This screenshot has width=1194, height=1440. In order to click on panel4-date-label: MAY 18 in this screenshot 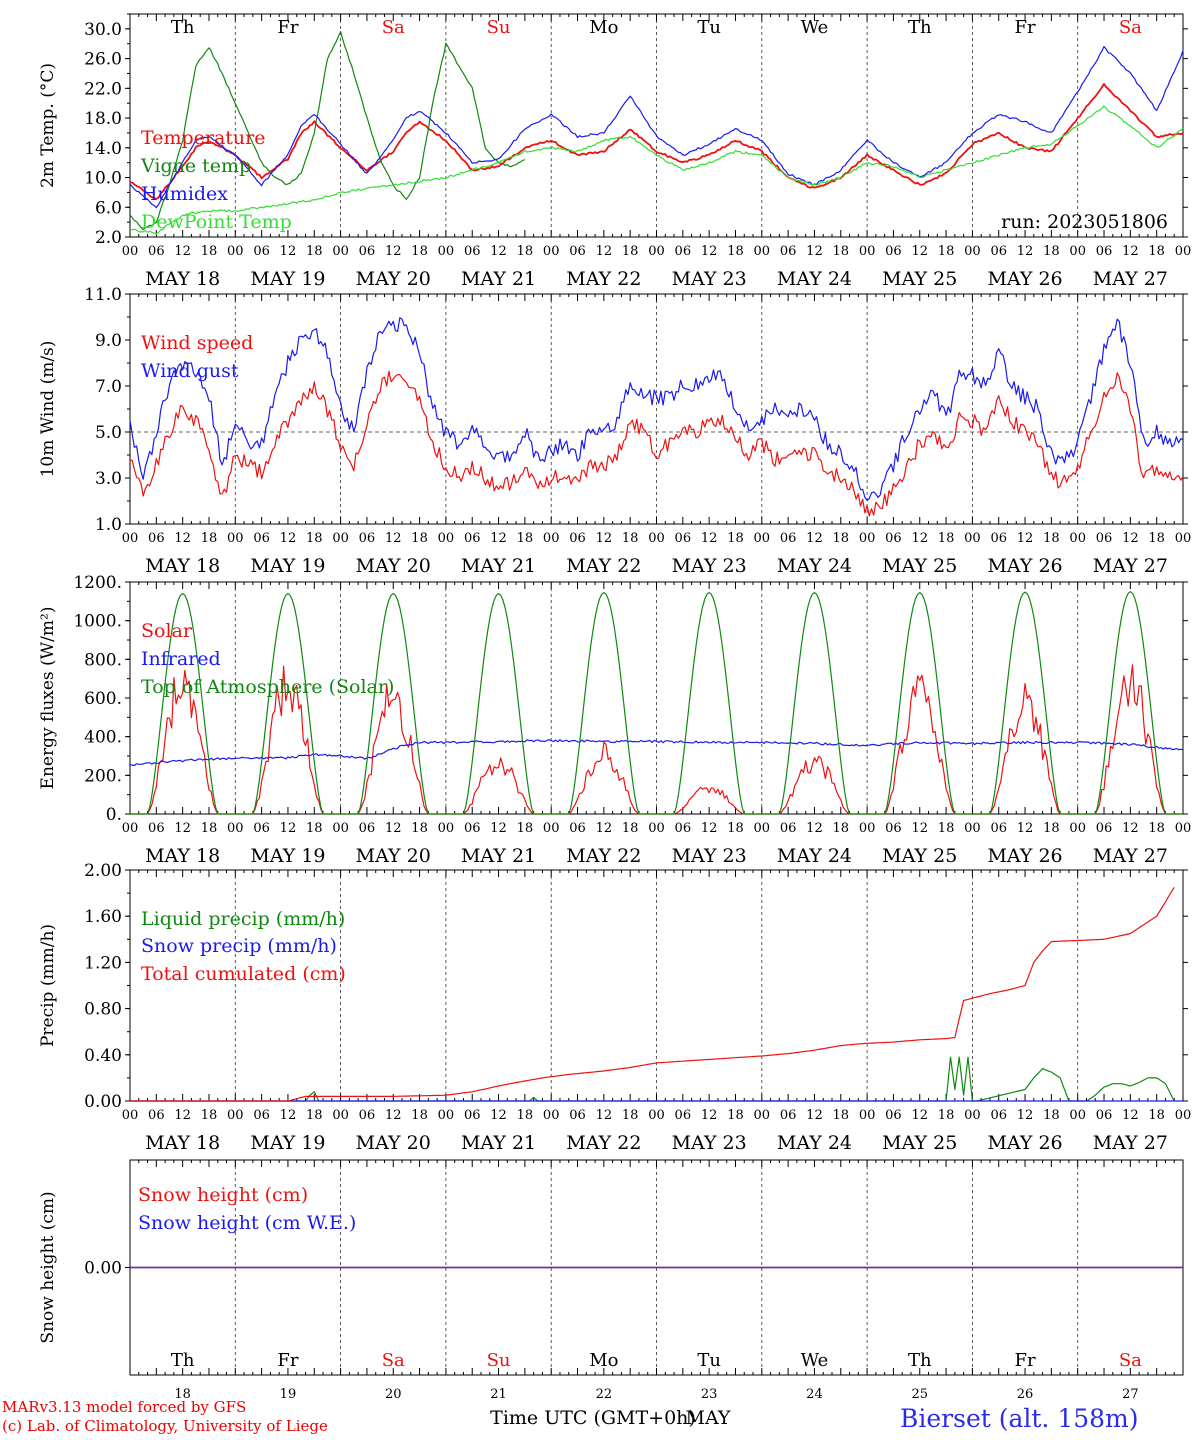, I will do `click(182, 1143)`.